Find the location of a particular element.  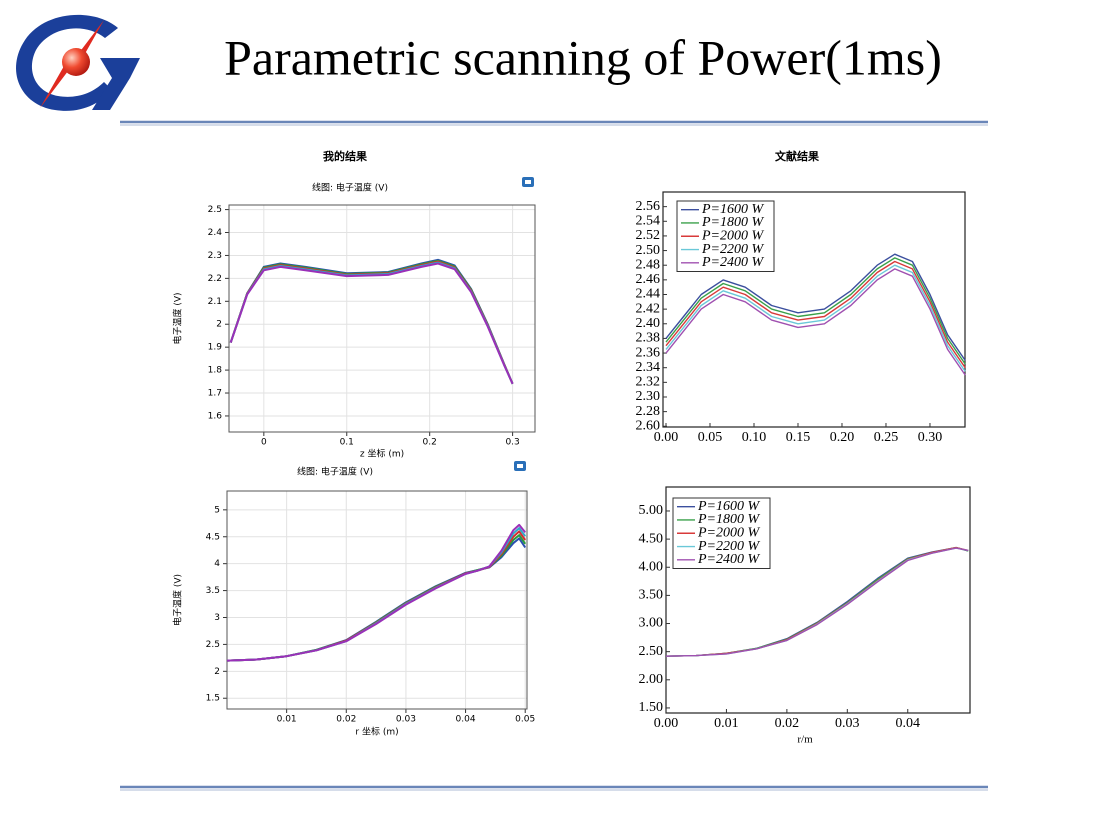

y-tick-label: 1.5 is located at coordinates (213, 699).